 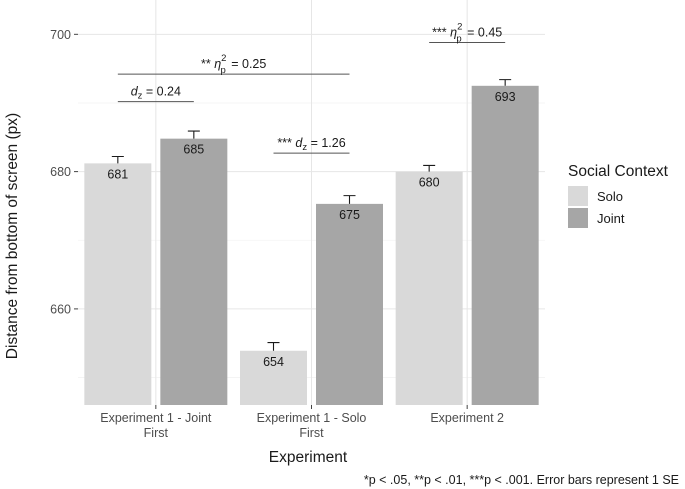 What do you see at coordinates (349, 215) in the screenshot?
I see `bar-value-label: 675` at bounding box center [349, 215].